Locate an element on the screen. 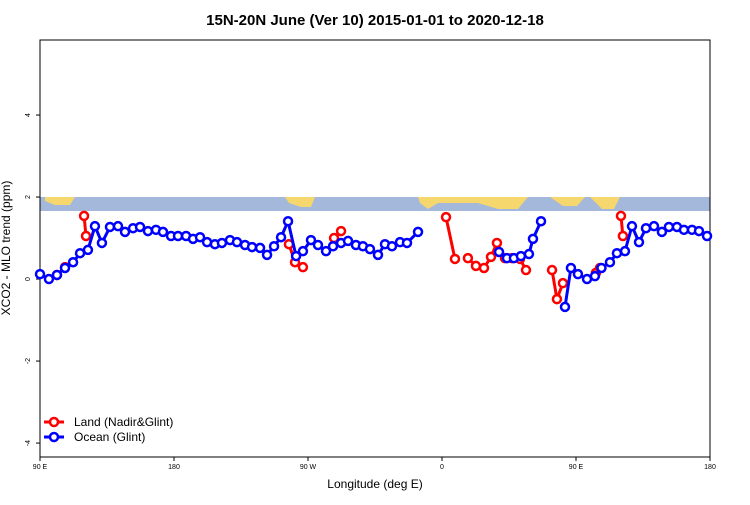 Image resolution: width=750 pixels, height=505 pixels. y-tick-label: -2 is located at coordinates (28, 361).